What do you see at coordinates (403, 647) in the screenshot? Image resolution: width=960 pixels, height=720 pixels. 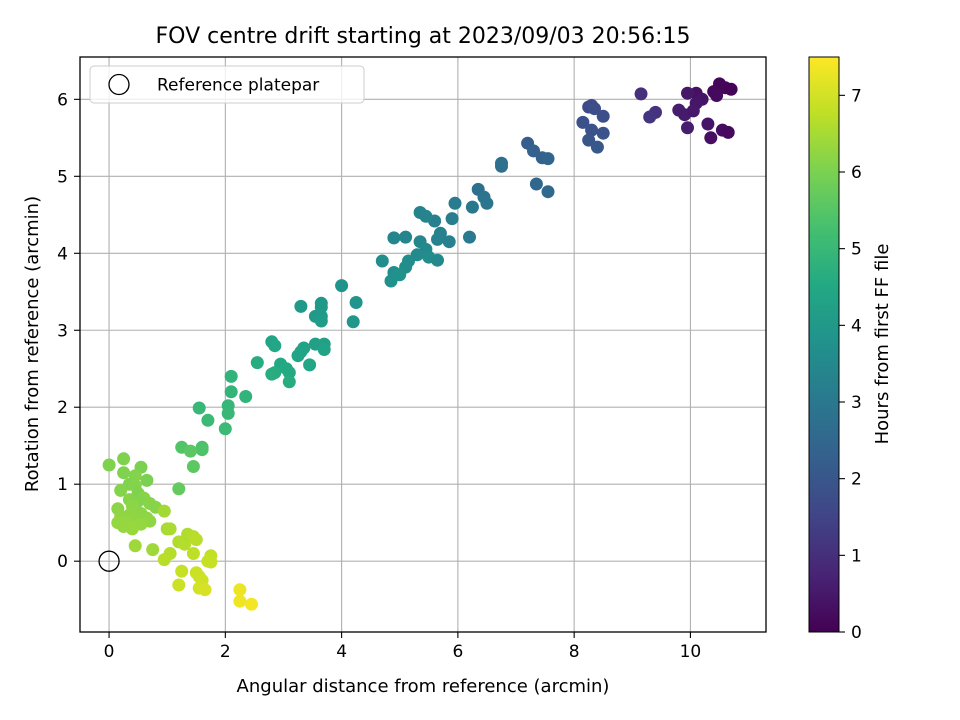 I see `x-axis-ticks: 0 2 4 6 8 10` at bounding box center [403, 647].